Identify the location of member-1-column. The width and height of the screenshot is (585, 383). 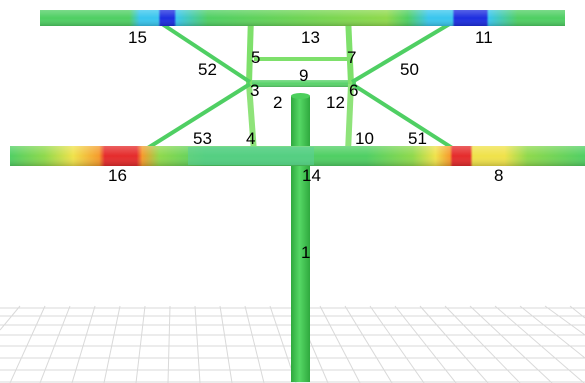
(300, 237).